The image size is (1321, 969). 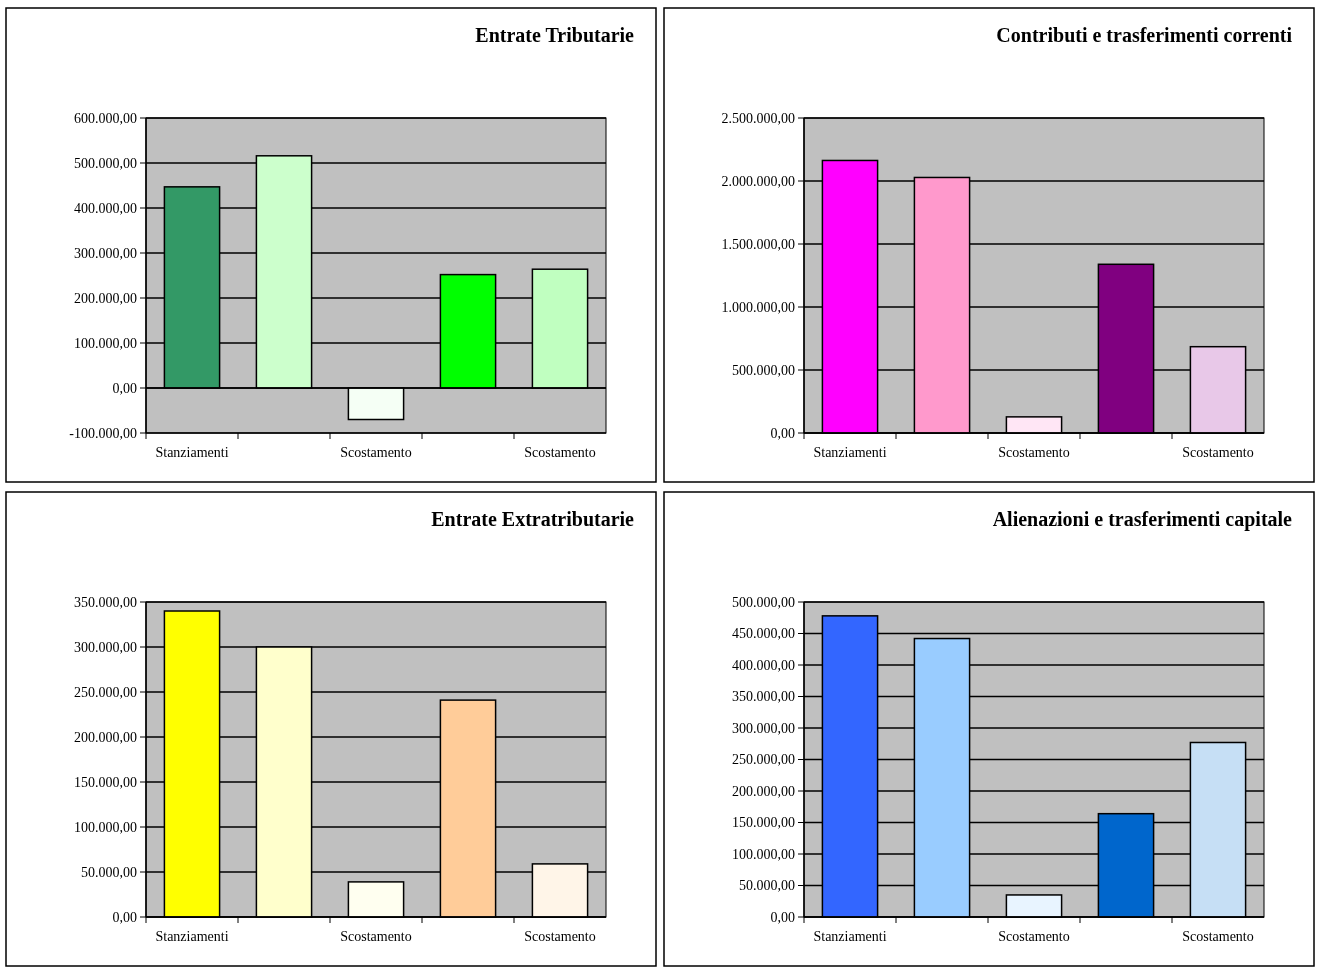 I want to click on chart-title: Alienazioni e trasferimenti capitale, so click(x=1142, y=519).